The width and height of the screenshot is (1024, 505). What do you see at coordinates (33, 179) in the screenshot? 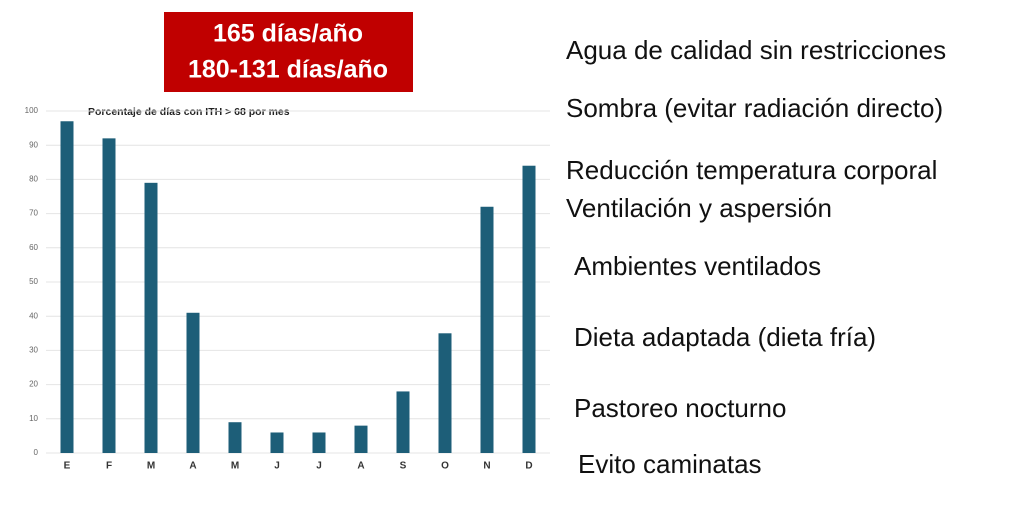
I see `y-tick-label: 80` at bounding box center [33, 179].